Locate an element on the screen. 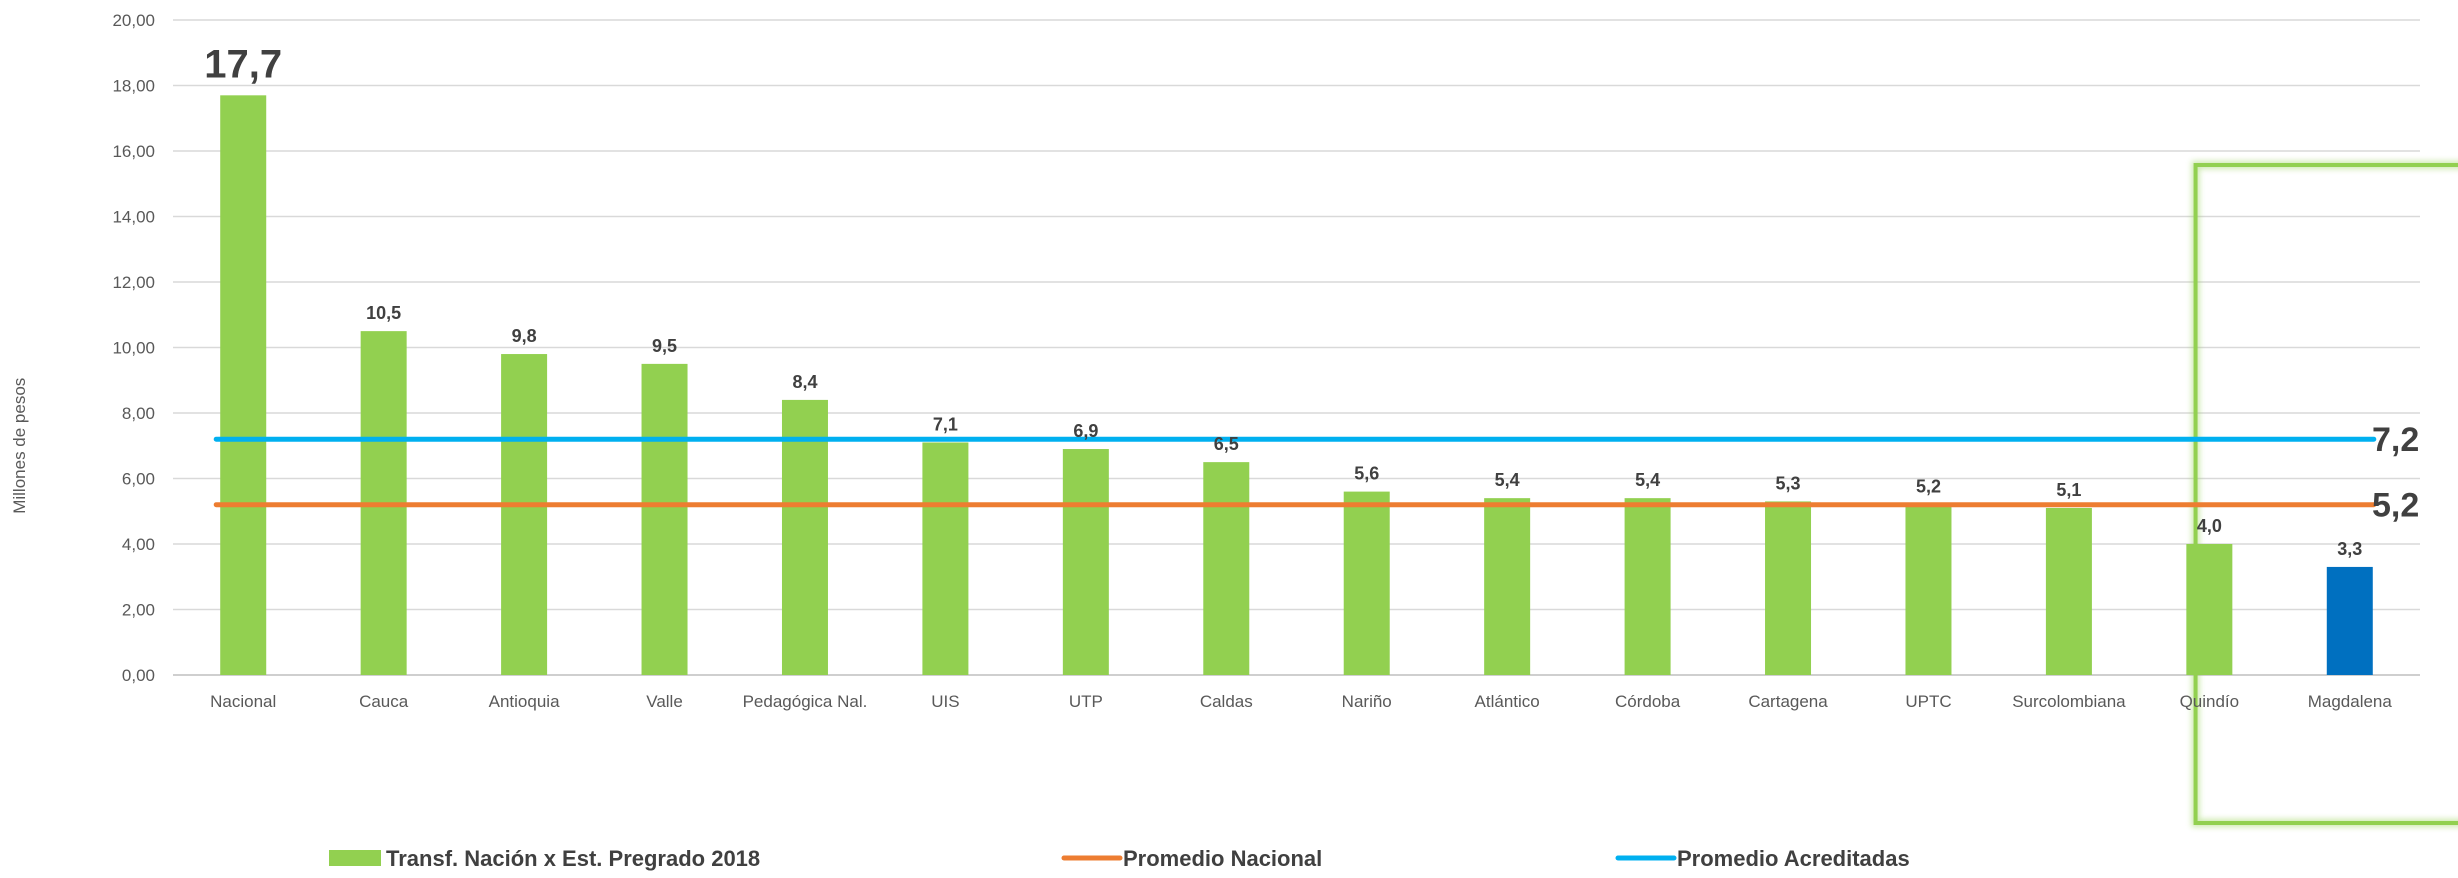 Image resolution: width=2458 pixels, height=878 pixels. x-tick-label: Caldas is located at coordinates (1226, 701).